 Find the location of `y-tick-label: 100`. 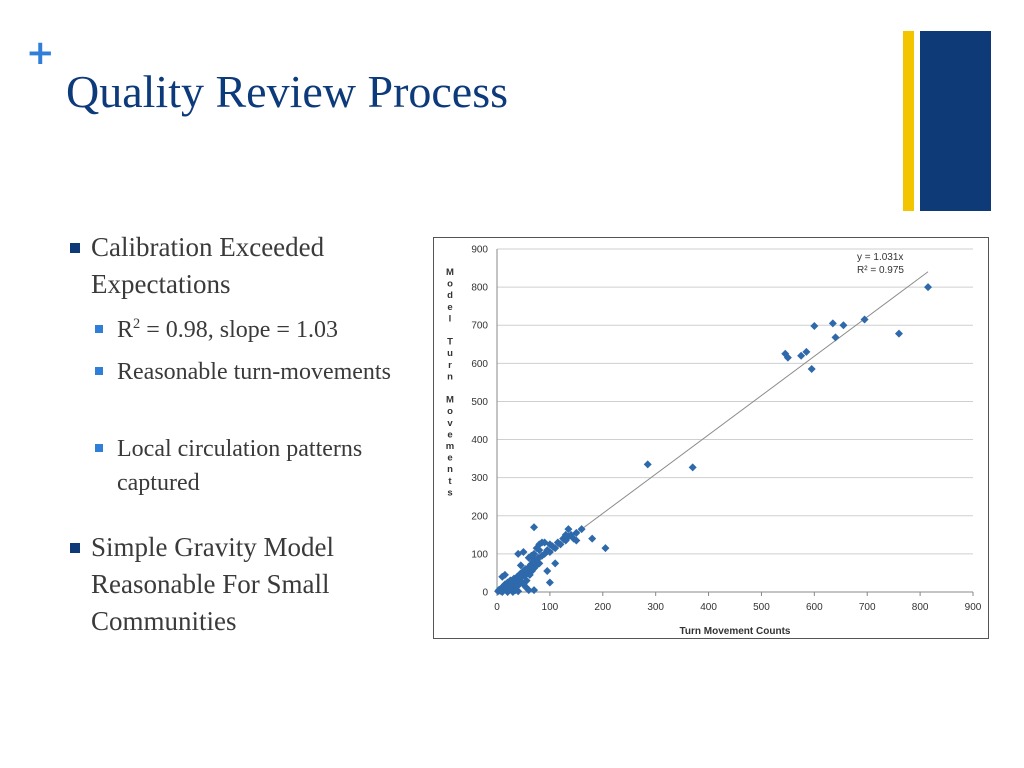

y-tick-label: 100 is located at coordinates (479, 554).